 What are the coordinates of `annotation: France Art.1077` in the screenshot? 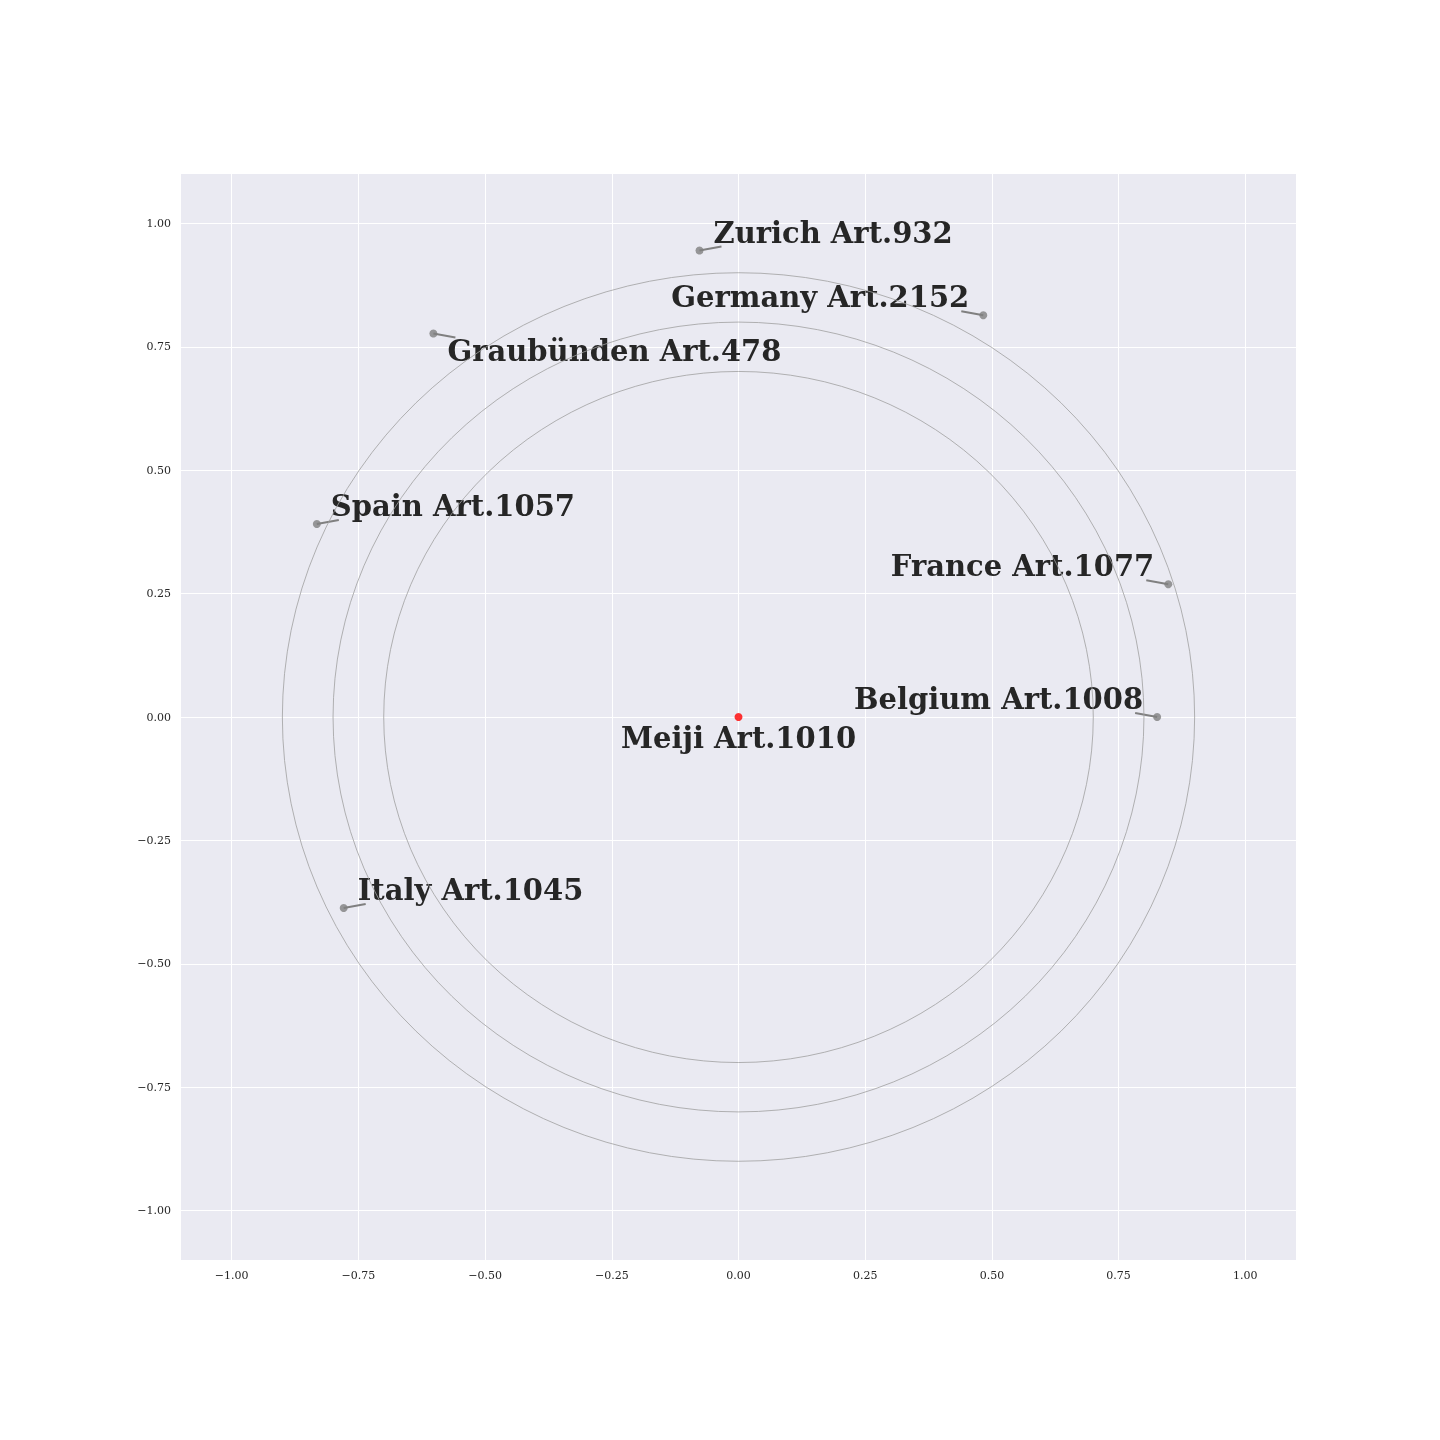 It's located at (1022, 566).